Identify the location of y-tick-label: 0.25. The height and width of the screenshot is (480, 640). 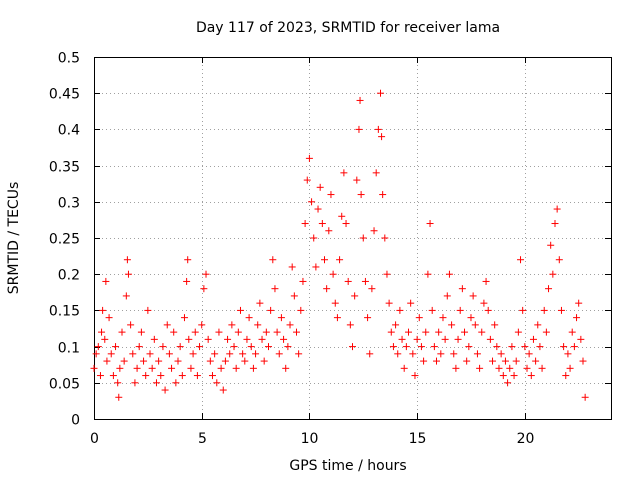
(64, 240).